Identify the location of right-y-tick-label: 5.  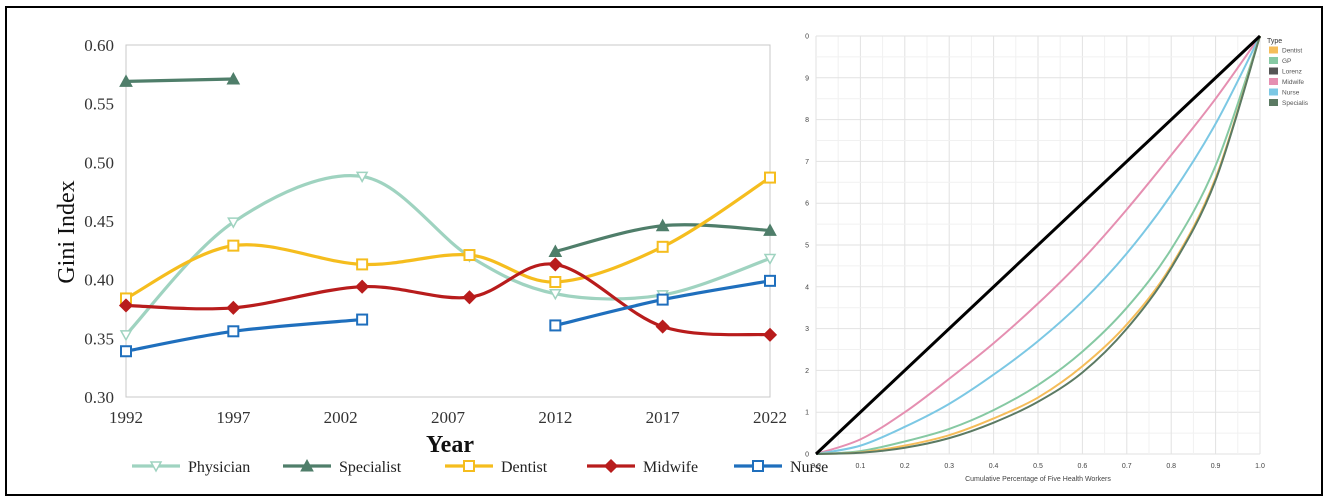
(807, 246).